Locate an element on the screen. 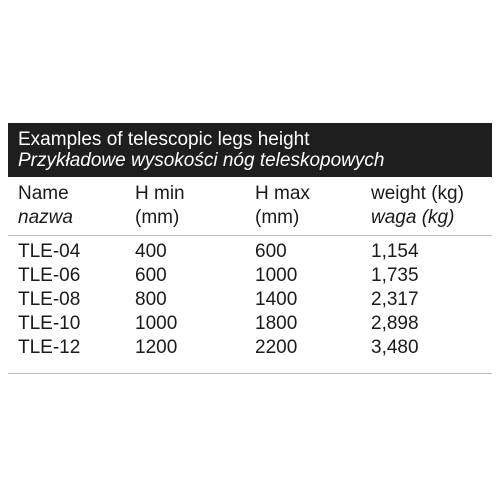 The width and height of the screenshot is (500, 500). header-h-min-unit: (mm) is located at coordinates (157, 217).